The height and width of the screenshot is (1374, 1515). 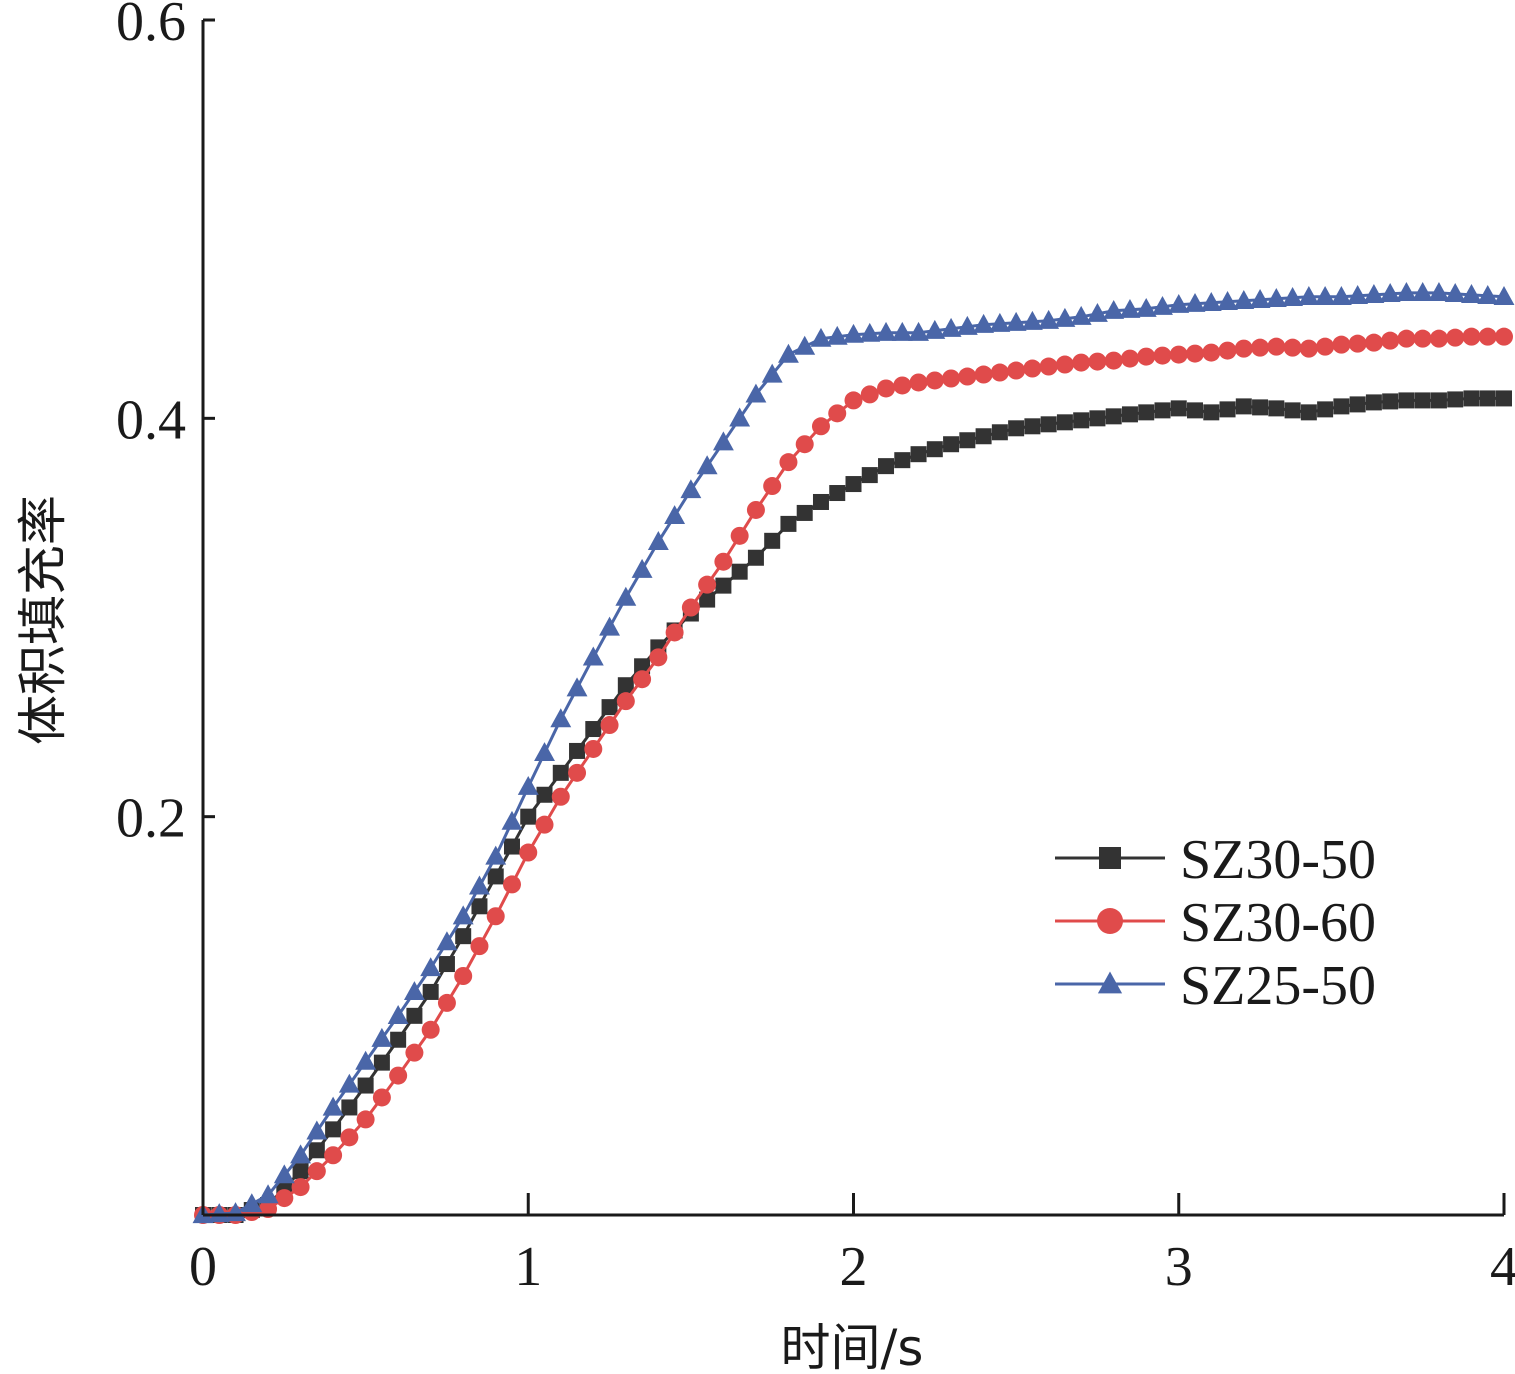 What do you see at coordinates (1278, 923) in the screenshot?
I see `legend-label: SZ30-60` at bounding box center [1278, 923].